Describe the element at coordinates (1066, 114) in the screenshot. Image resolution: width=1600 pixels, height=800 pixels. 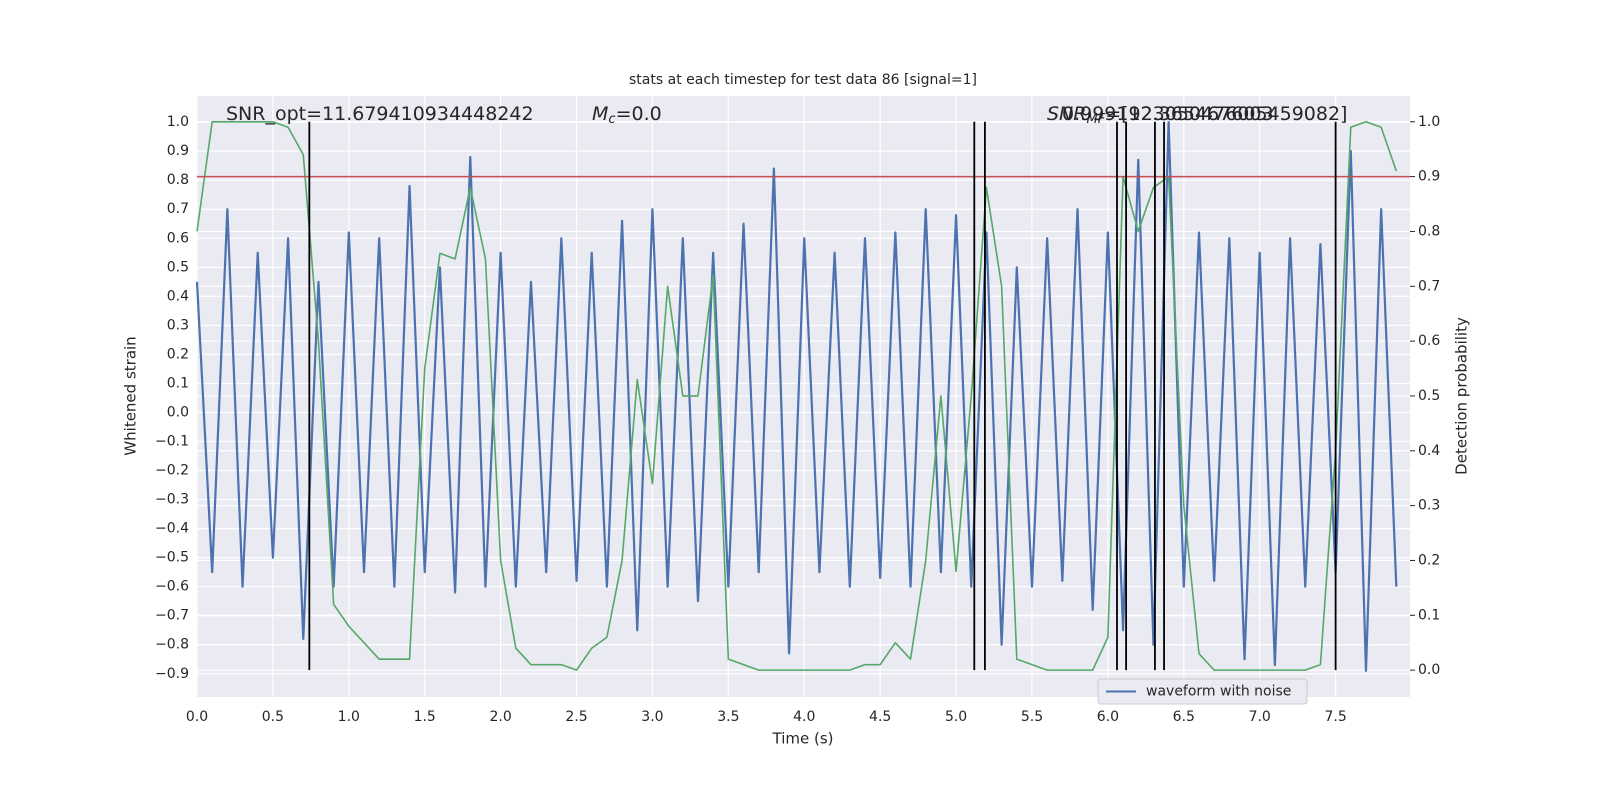
I see `annotation-base: SNR` at that location.